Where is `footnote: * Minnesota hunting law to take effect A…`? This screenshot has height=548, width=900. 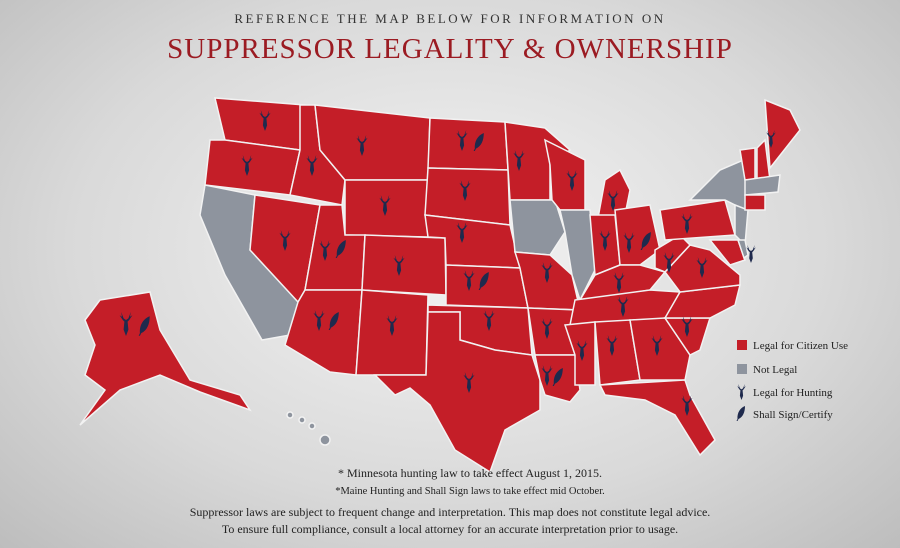 footnote: * Minnesota hunting law to take effect A… is located at coordinates (470, 473).